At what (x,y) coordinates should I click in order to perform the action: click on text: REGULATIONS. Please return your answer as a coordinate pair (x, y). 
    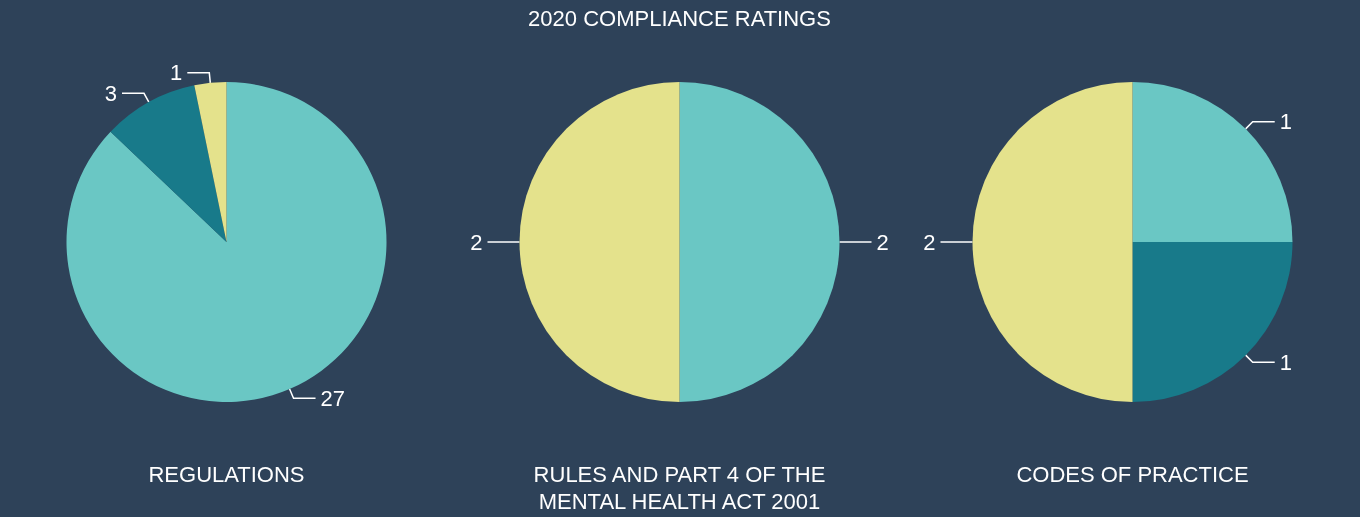
    Looking at the image, I should click on (226, 474).